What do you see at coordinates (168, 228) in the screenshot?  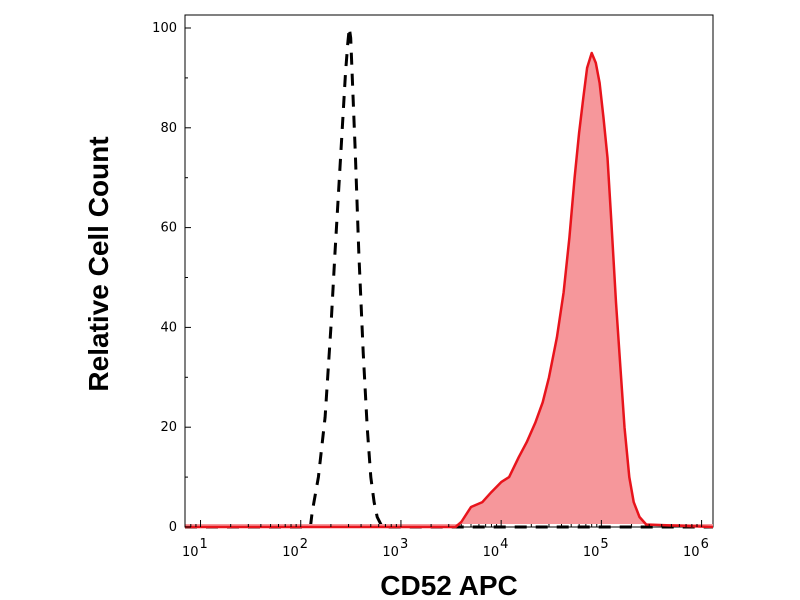 I see `y-tick-label: 60` at bounding box center [168, 228].